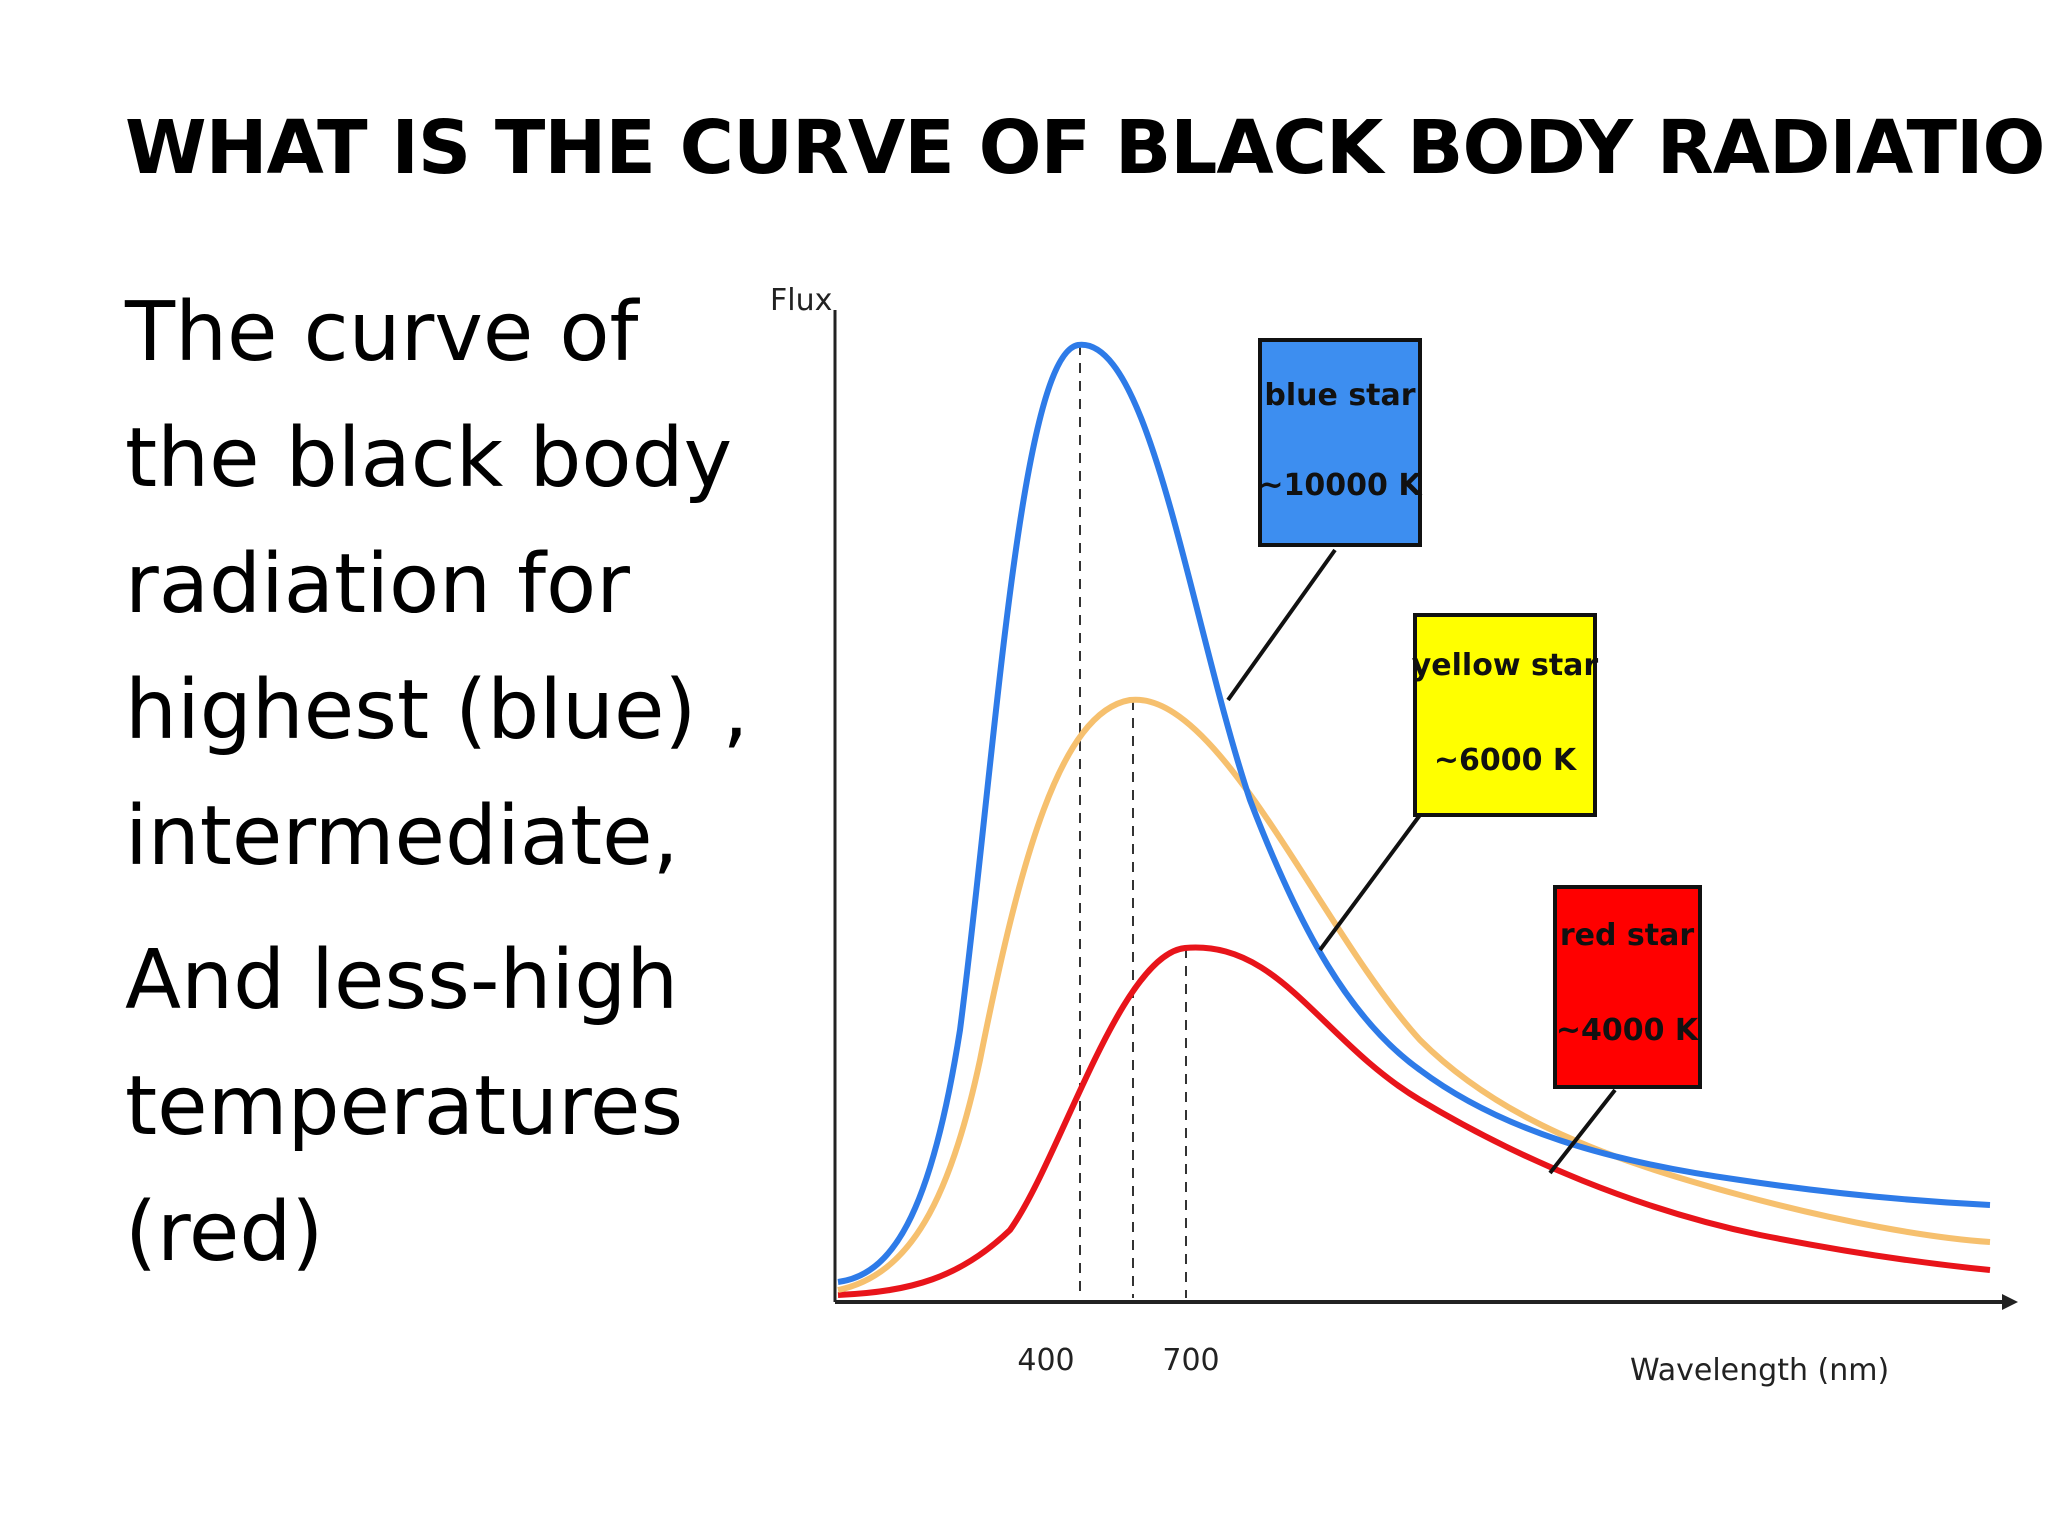  I want to click on peak-guide-lines, so click(1133, 821).